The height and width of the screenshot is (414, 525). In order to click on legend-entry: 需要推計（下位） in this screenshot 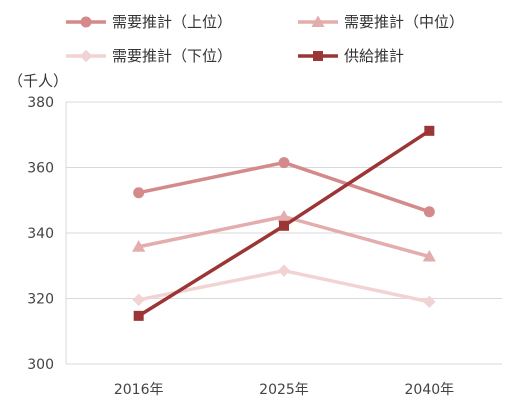, I will do `click(149, 56)`.